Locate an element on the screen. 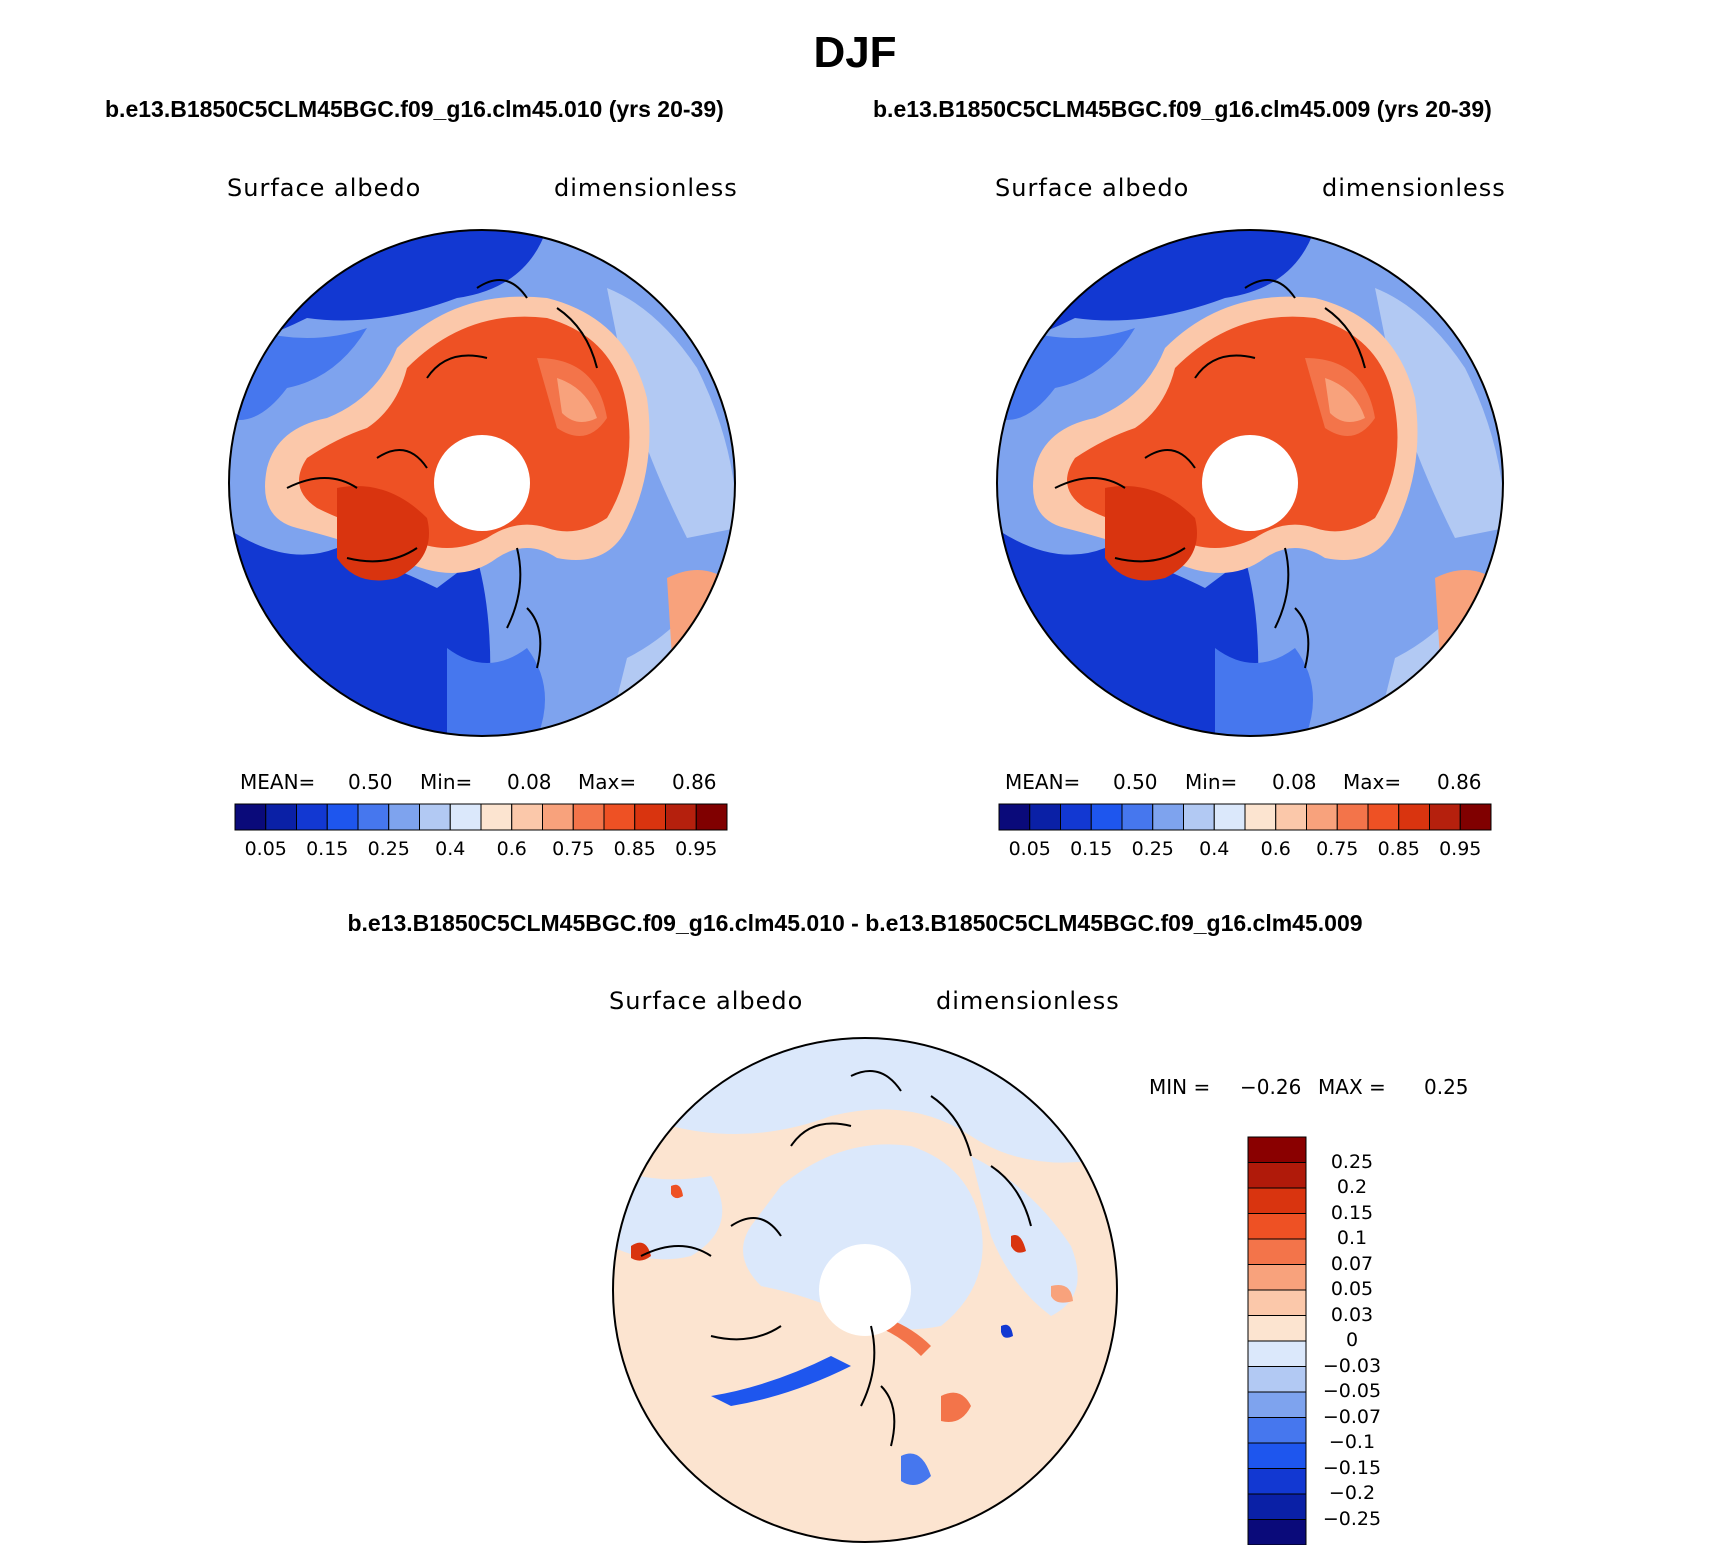 This screenshot has height=1545, width=1710. colorbar-right-tick-label: 0.95 is located at coordinates (1460, 849).